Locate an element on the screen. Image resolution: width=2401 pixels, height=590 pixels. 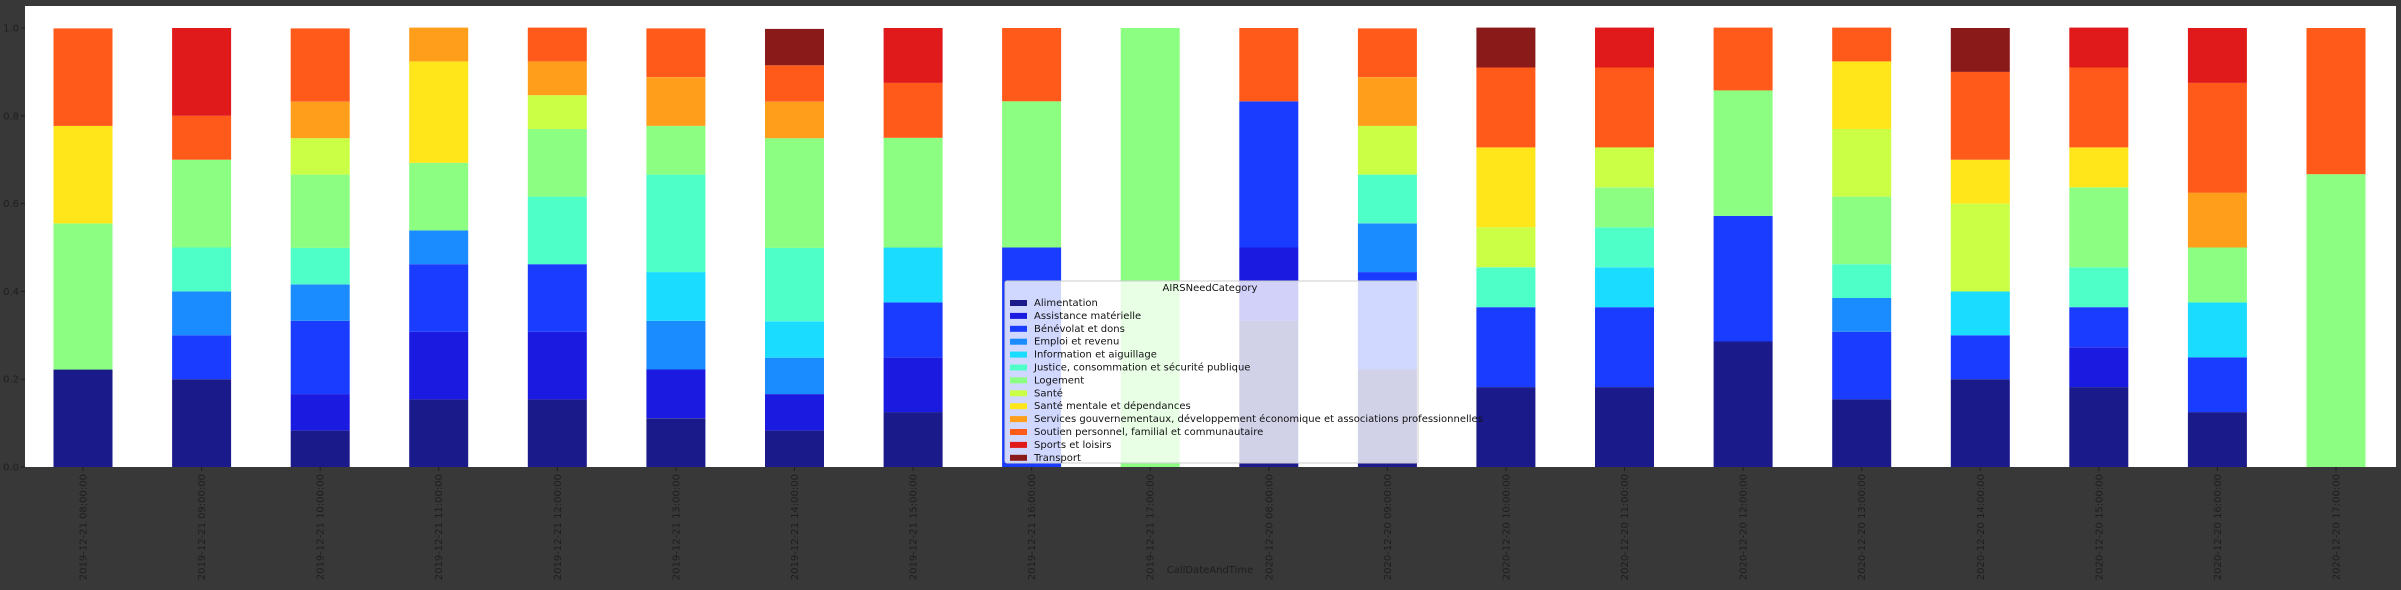
legend-label: Emploi et revenu is located at coordinates (1076, 342).